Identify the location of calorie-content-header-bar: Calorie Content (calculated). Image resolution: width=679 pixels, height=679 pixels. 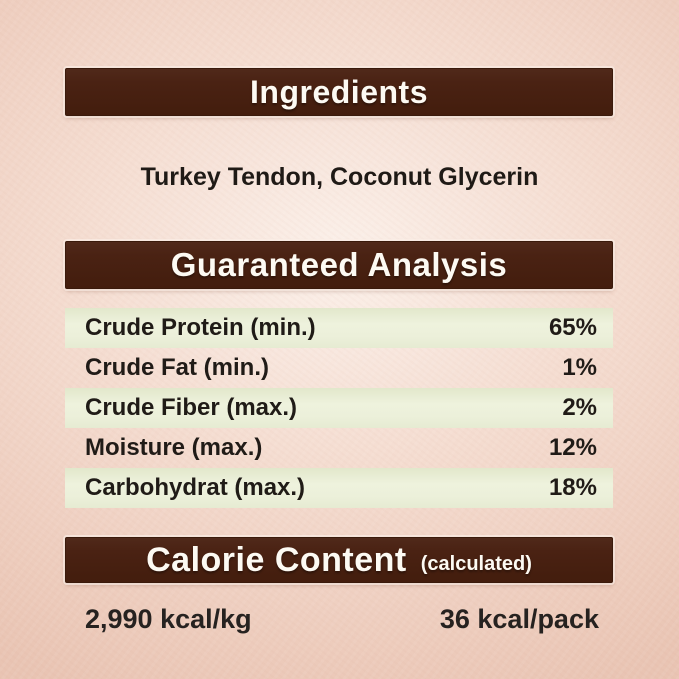
(339, 560).